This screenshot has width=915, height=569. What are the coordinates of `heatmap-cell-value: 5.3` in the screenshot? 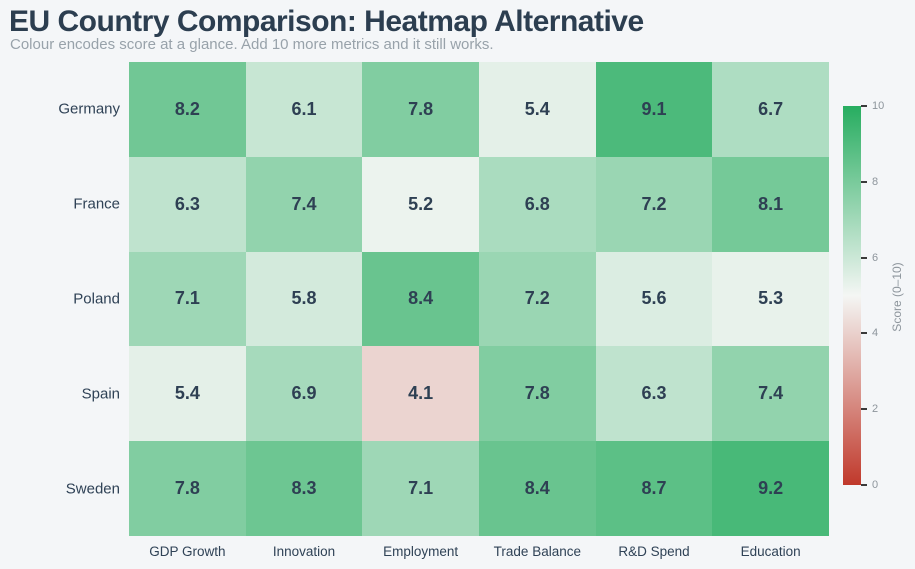 It's located at (771, 298).